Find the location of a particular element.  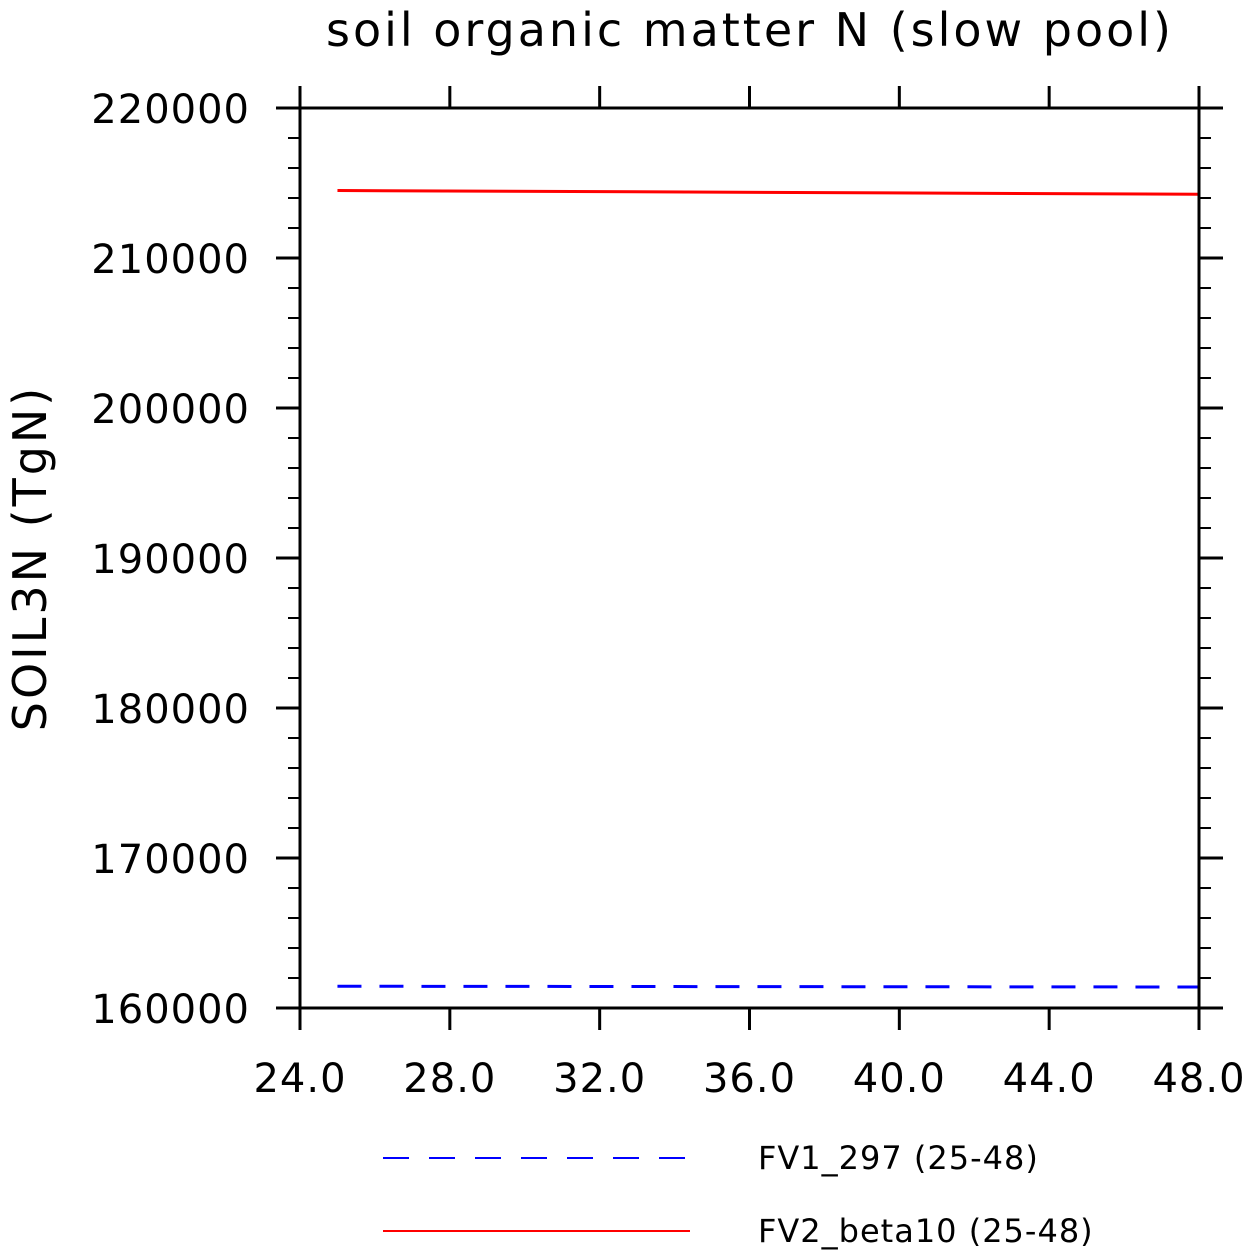

legend-label: FV1_297 (25-48) is located at coordinates (898, 1158).